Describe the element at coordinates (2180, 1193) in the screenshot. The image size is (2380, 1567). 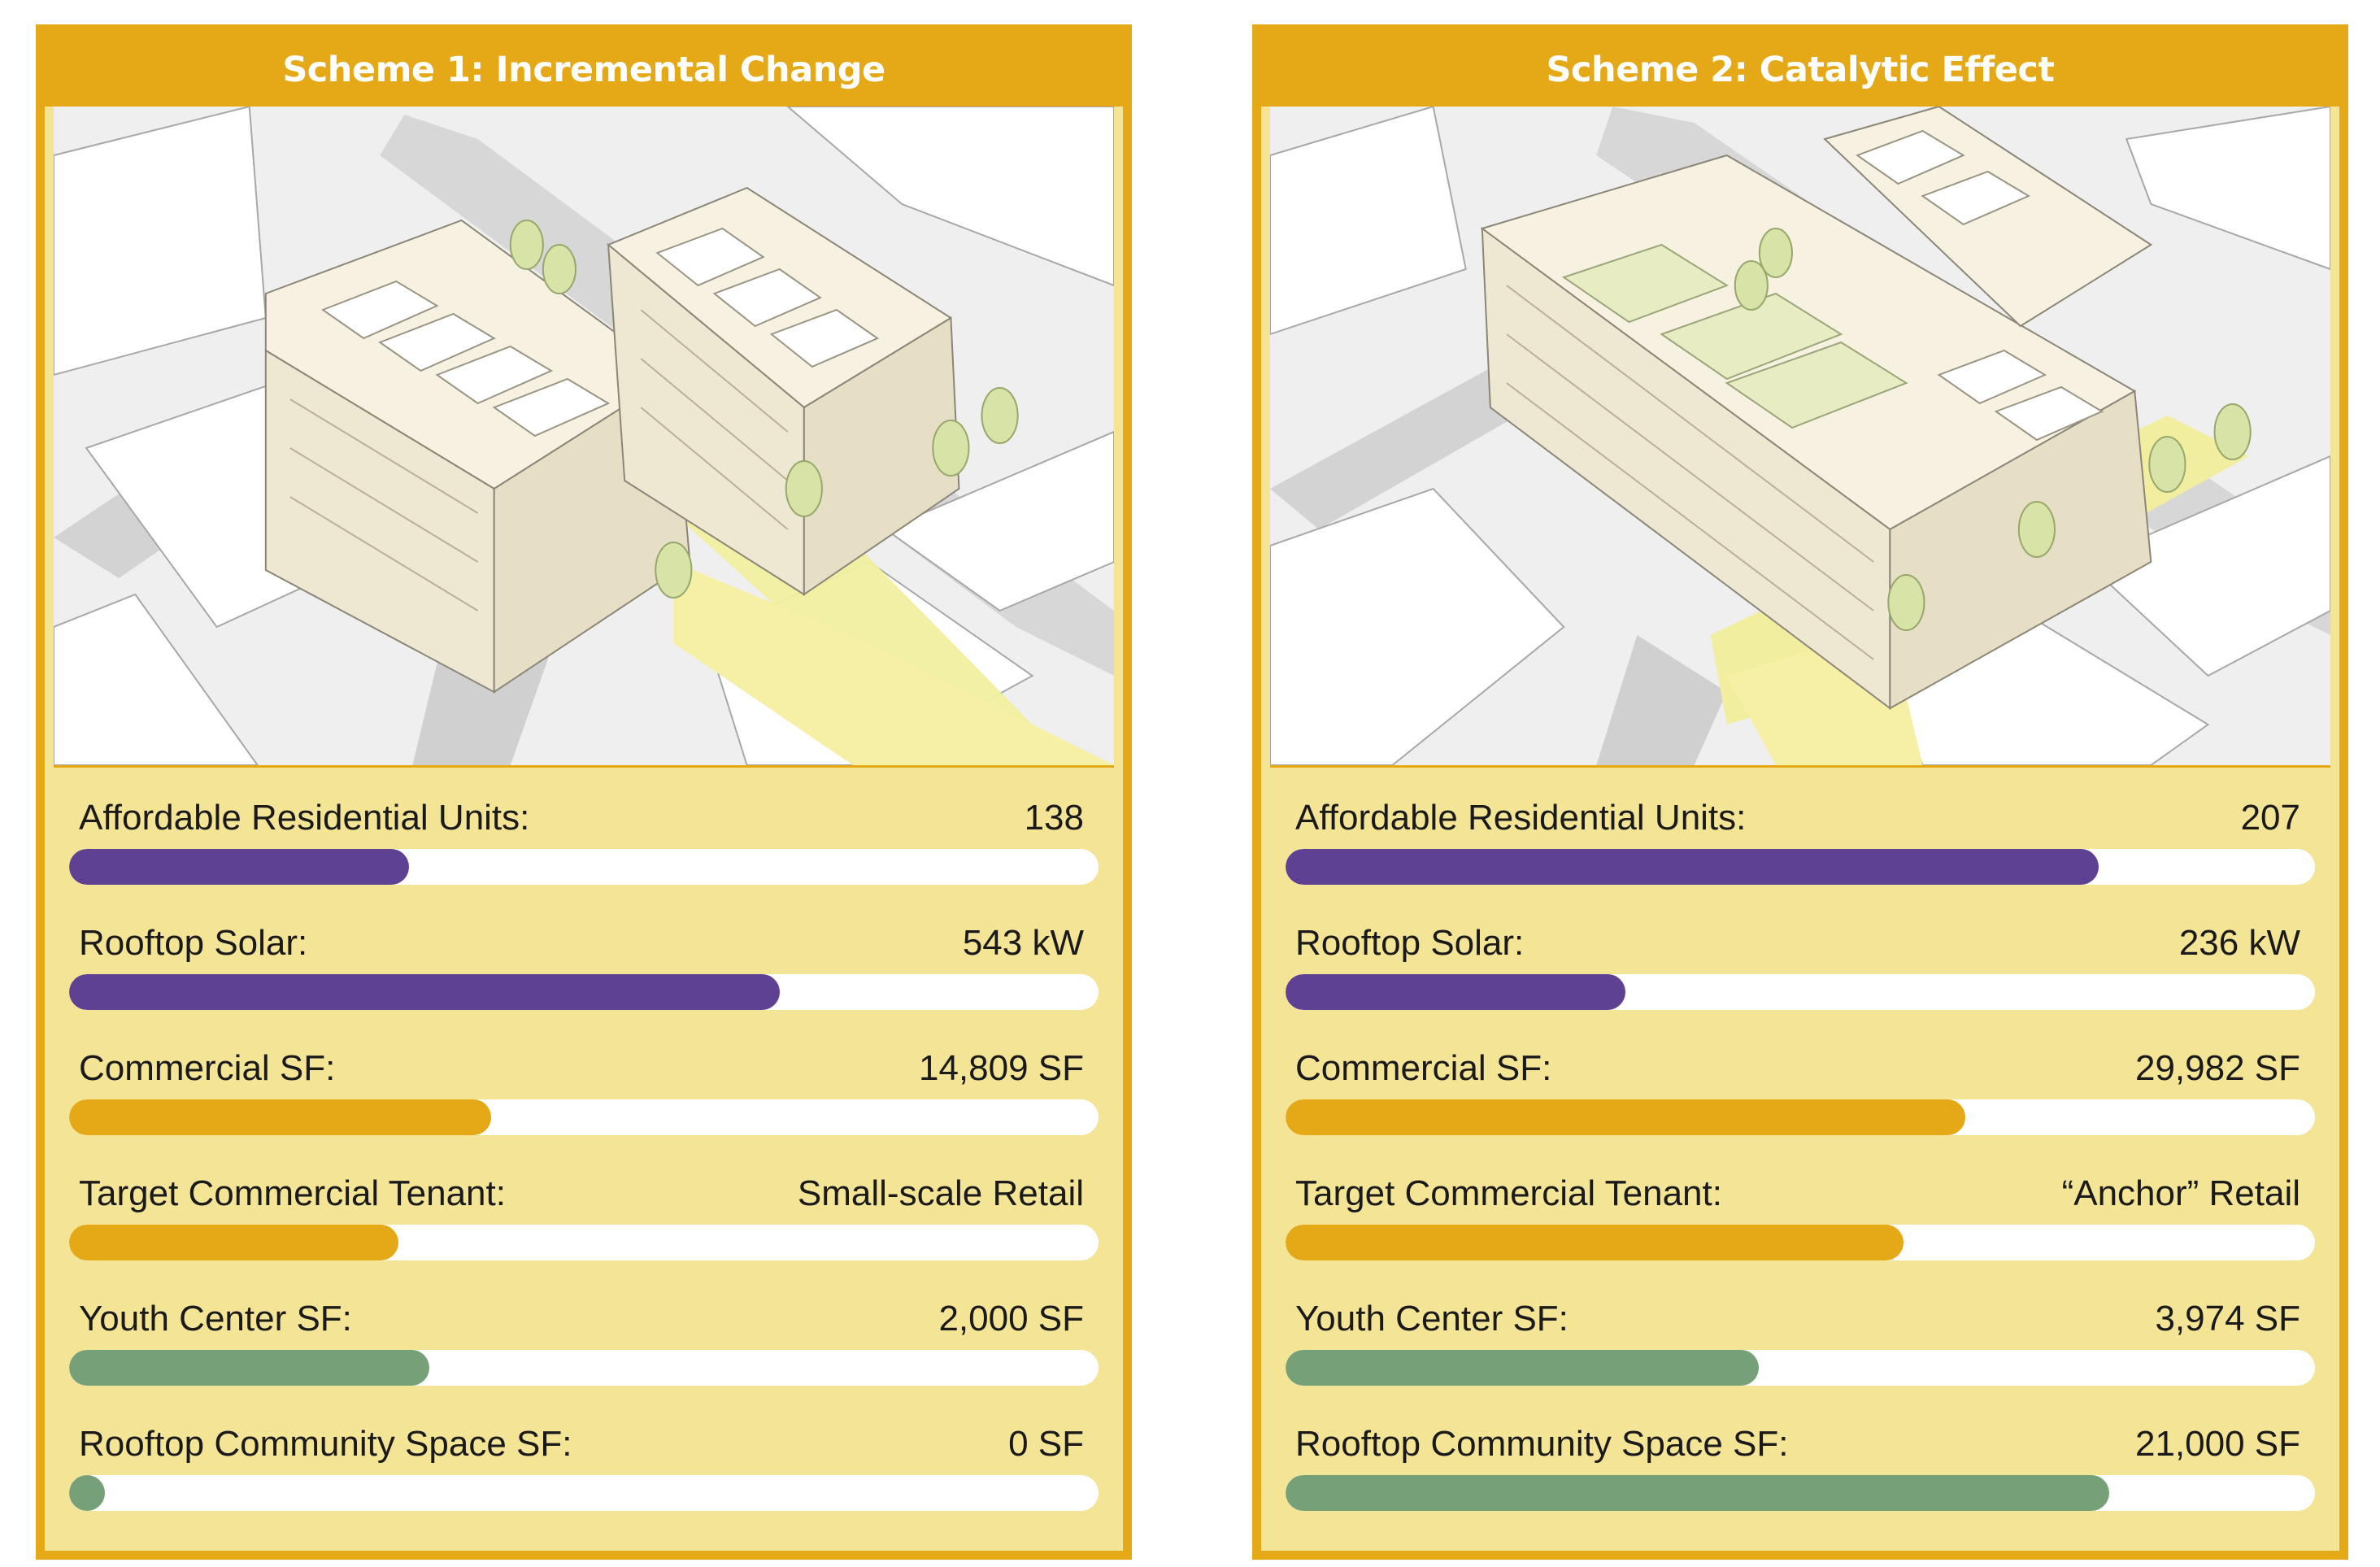
I see `metric-value: “Anchor” Retail` at that location.